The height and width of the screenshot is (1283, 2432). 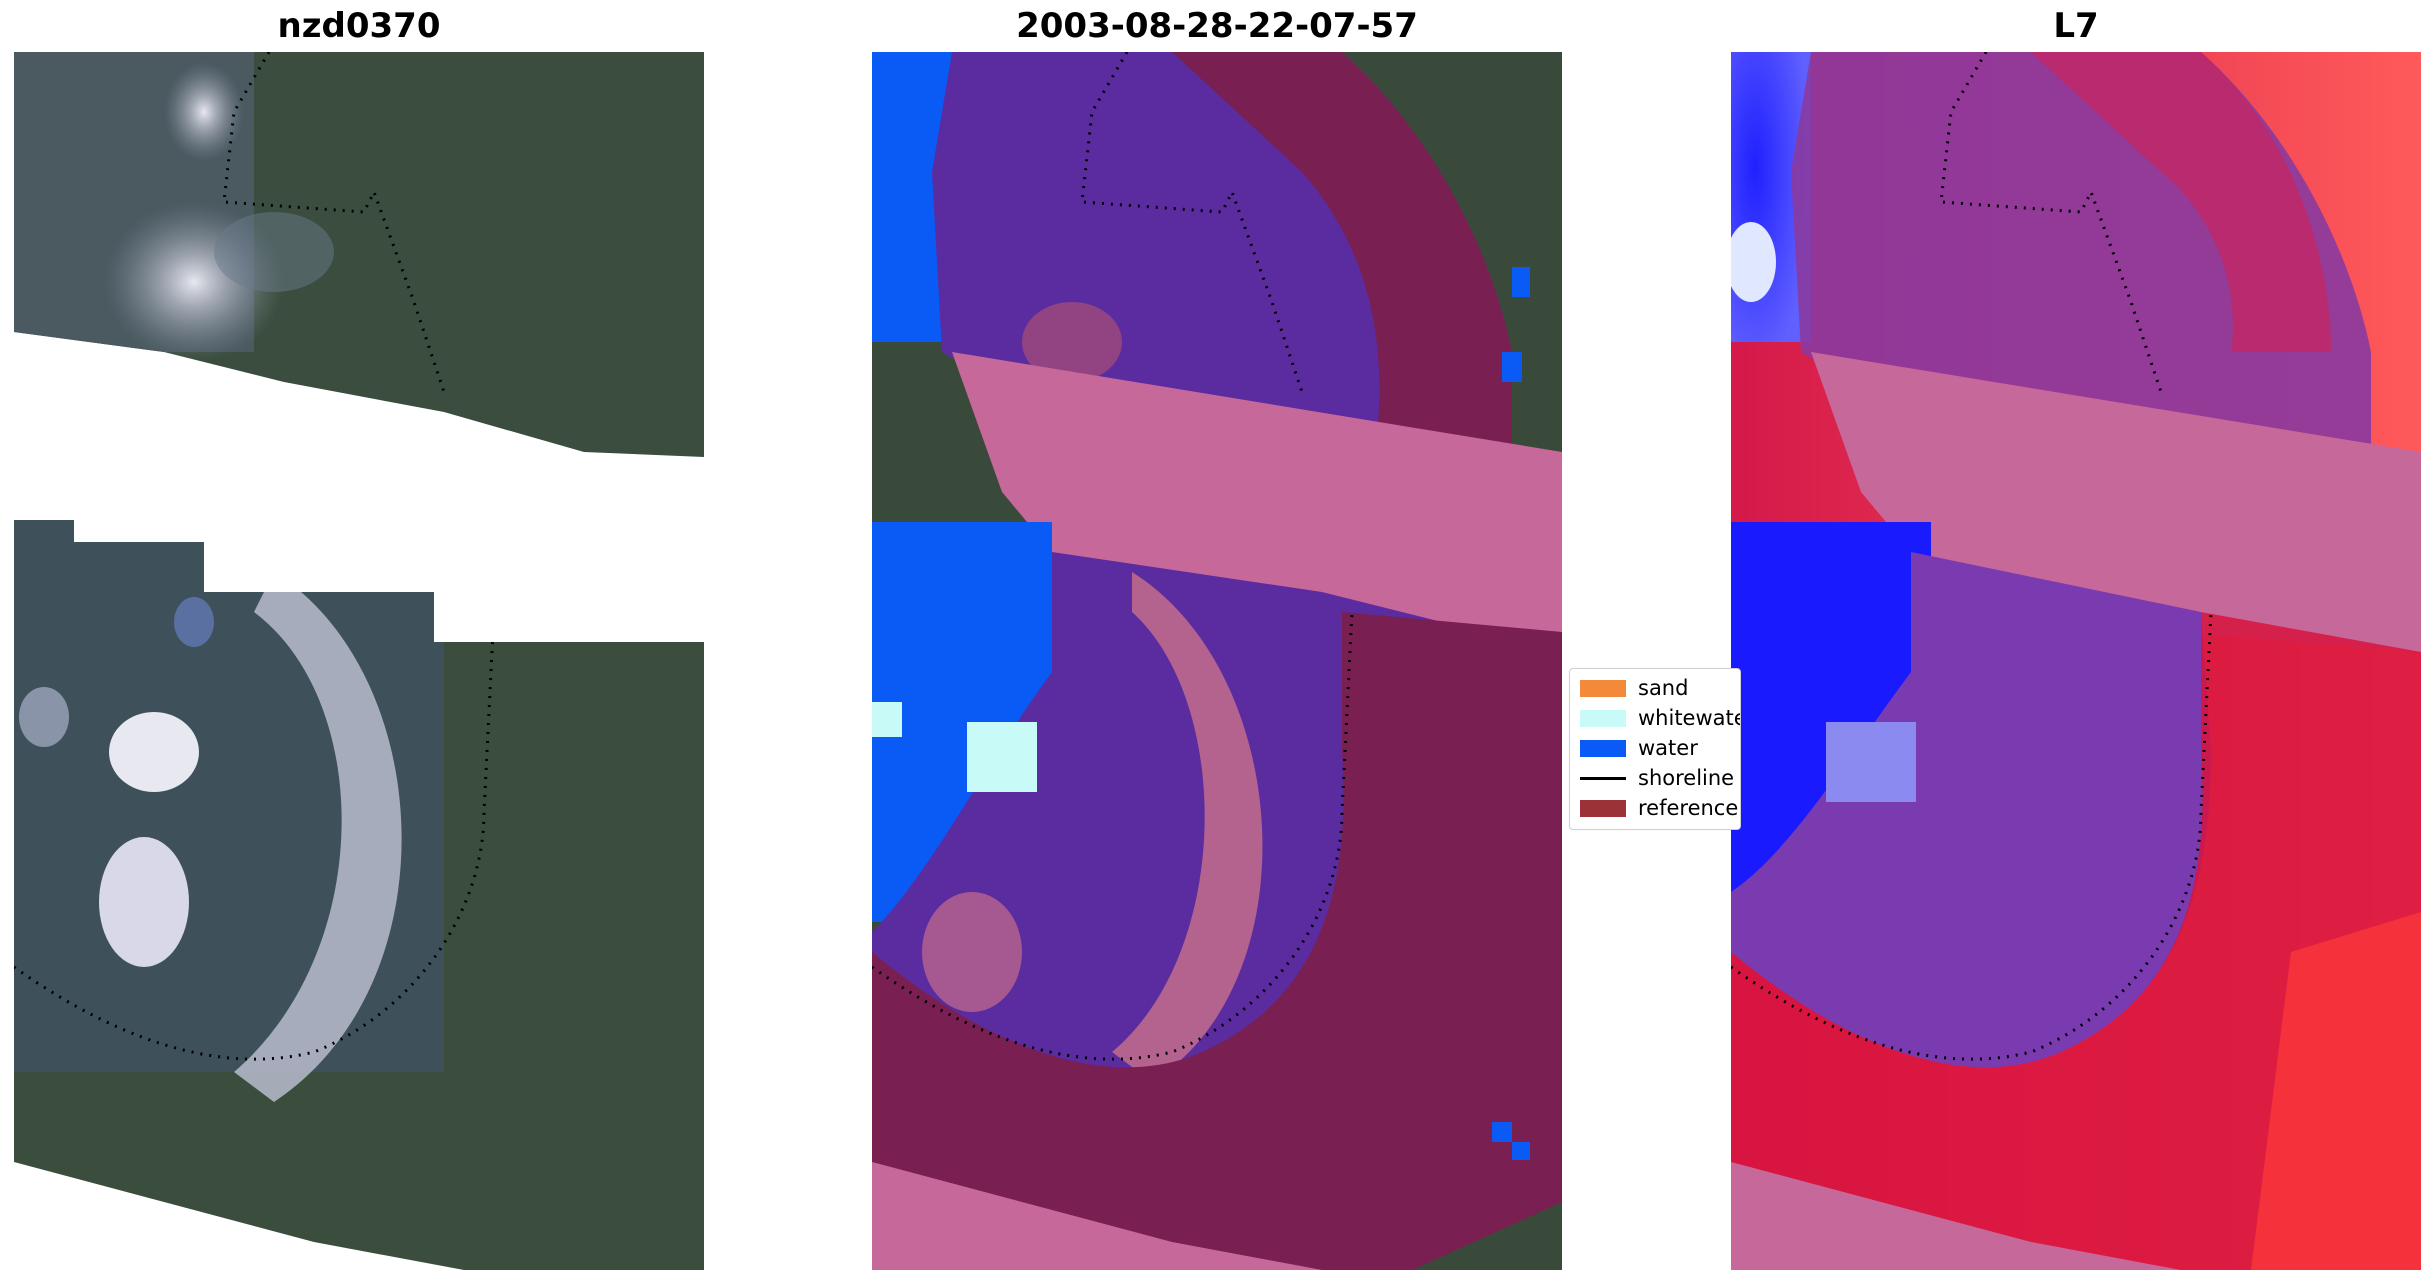 What do you see at coordinates (1663, 688) in the screenshot?
I see `legend-label-sand: sand` at bounding box center [1663, 688].